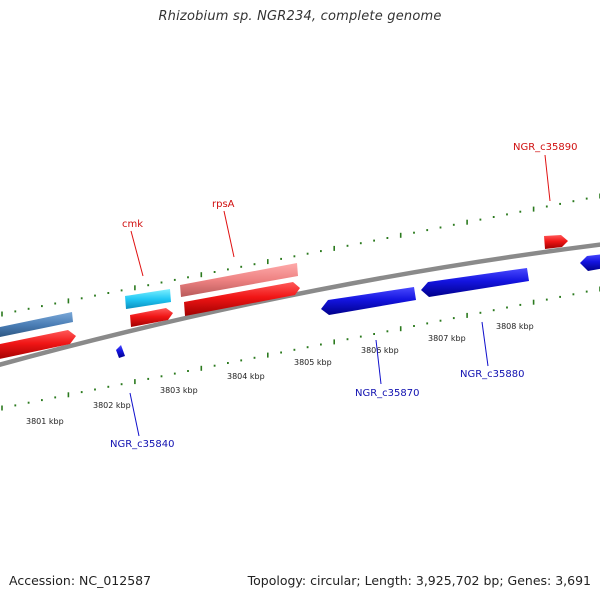  I want to click on reverse-strand, so click(358, 306).